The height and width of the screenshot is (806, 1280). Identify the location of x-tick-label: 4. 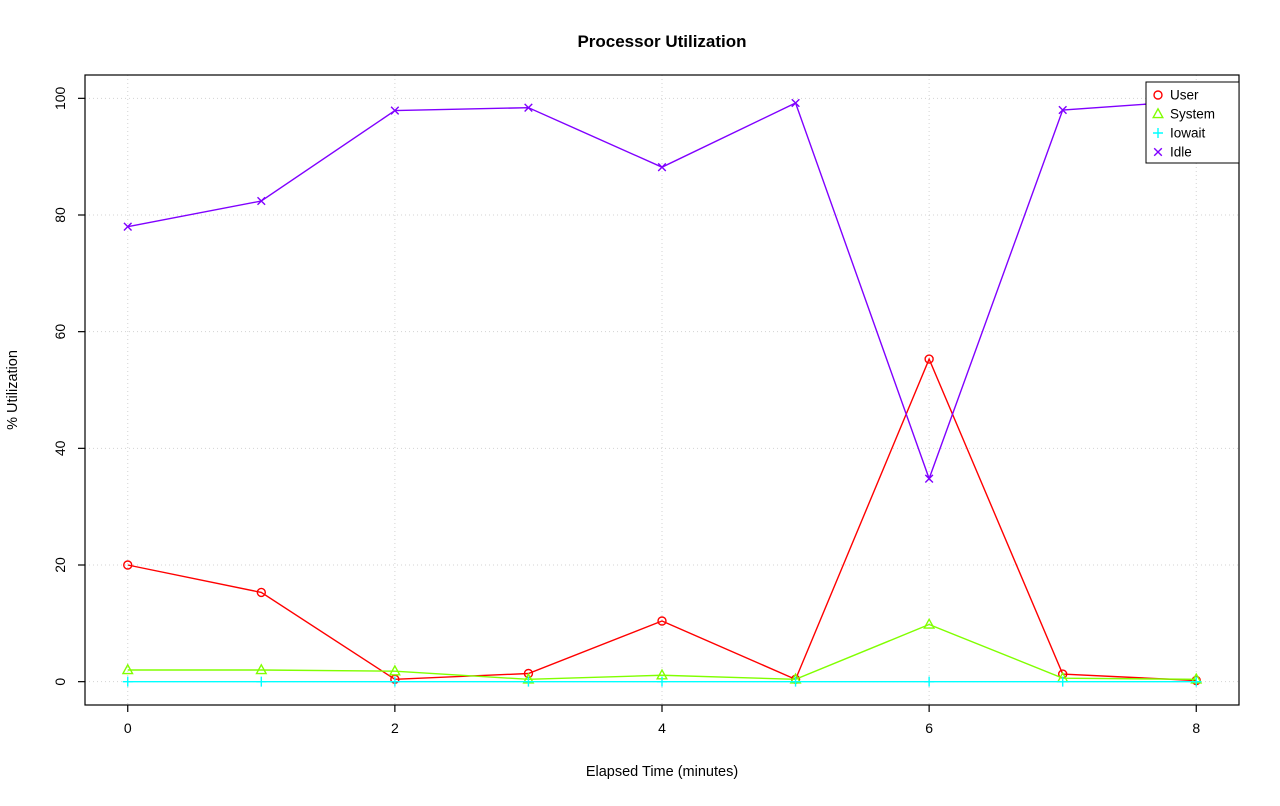
(662, 728).